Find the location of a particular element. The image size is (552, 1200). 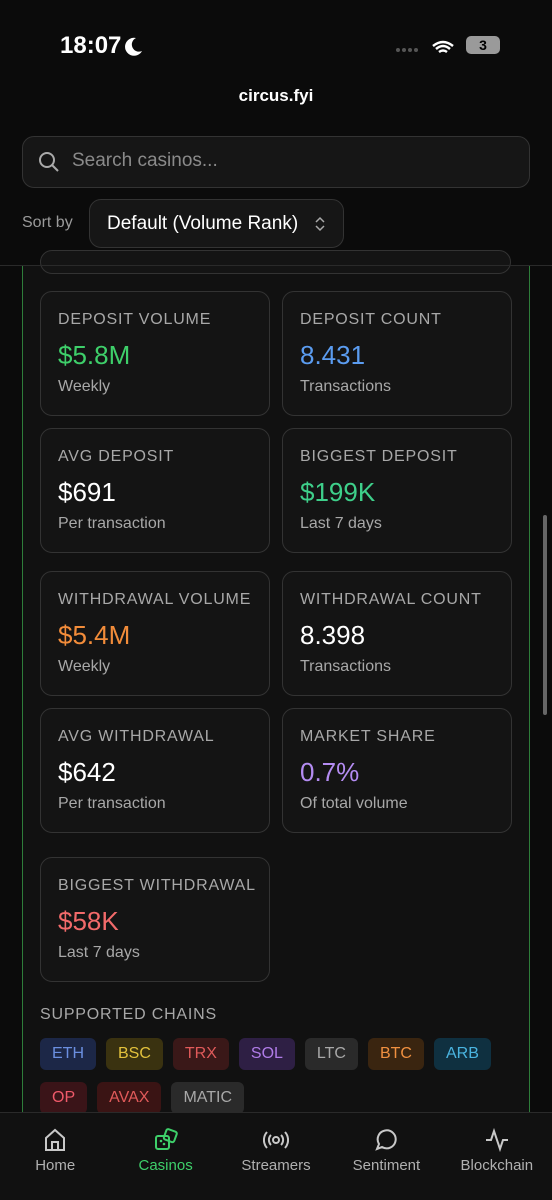

stat-value: $199K is located at coordinates (338, 492).